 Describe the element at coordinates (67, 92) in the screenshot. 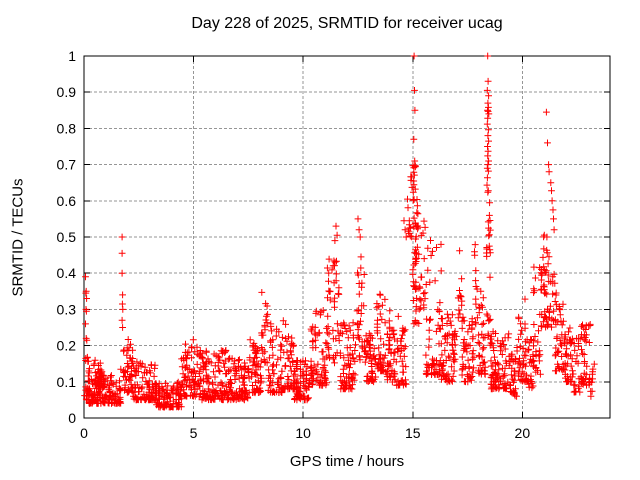

I see `y-tick-label: 0.9` at that location.